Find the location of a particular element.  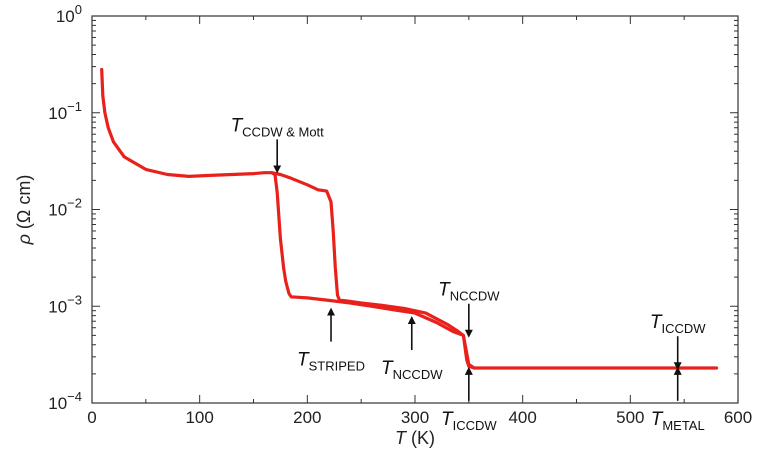

y-axis-label: ρ (Ω cm) is located at coordinates (24, 210).